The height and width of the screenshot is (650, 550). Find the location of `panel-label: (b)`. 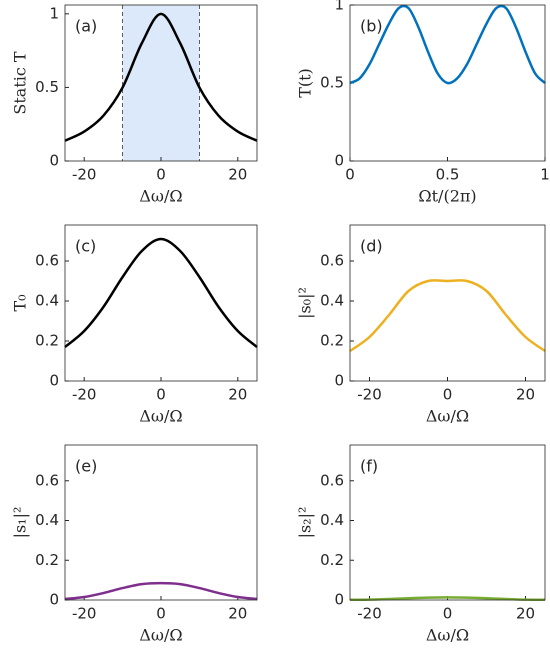

panel-label: (b) is located at coordinates (371, 26).